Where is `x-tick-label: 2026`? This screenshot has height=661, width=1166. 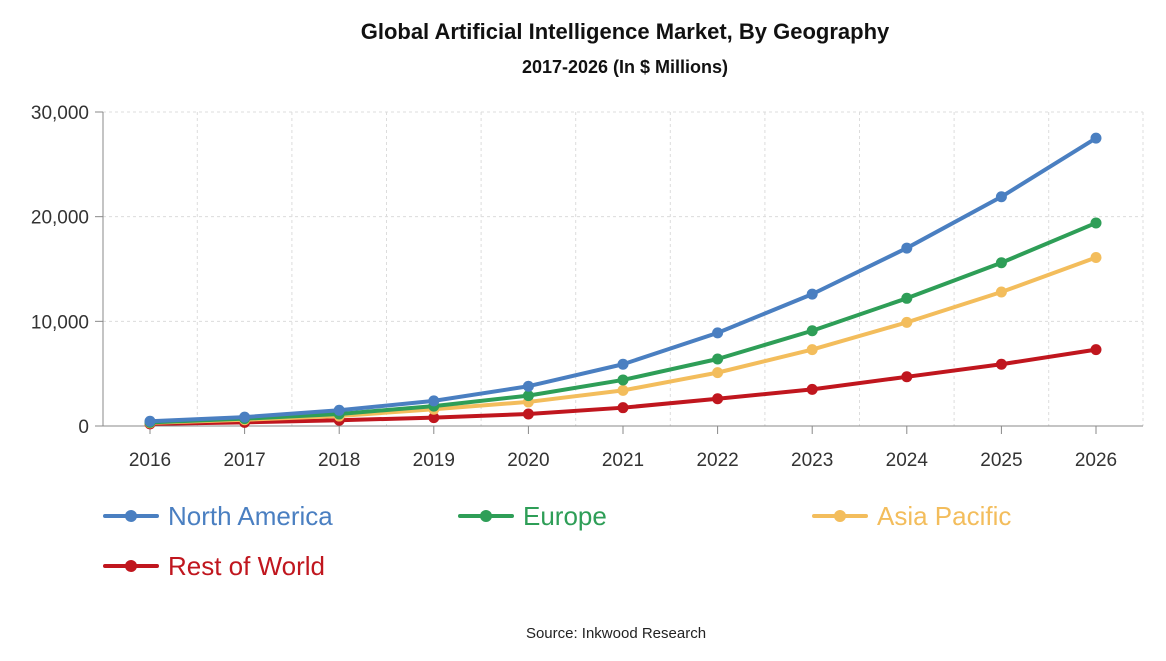
x-tick-label: 2026 is located at coordinates (1096, 460).